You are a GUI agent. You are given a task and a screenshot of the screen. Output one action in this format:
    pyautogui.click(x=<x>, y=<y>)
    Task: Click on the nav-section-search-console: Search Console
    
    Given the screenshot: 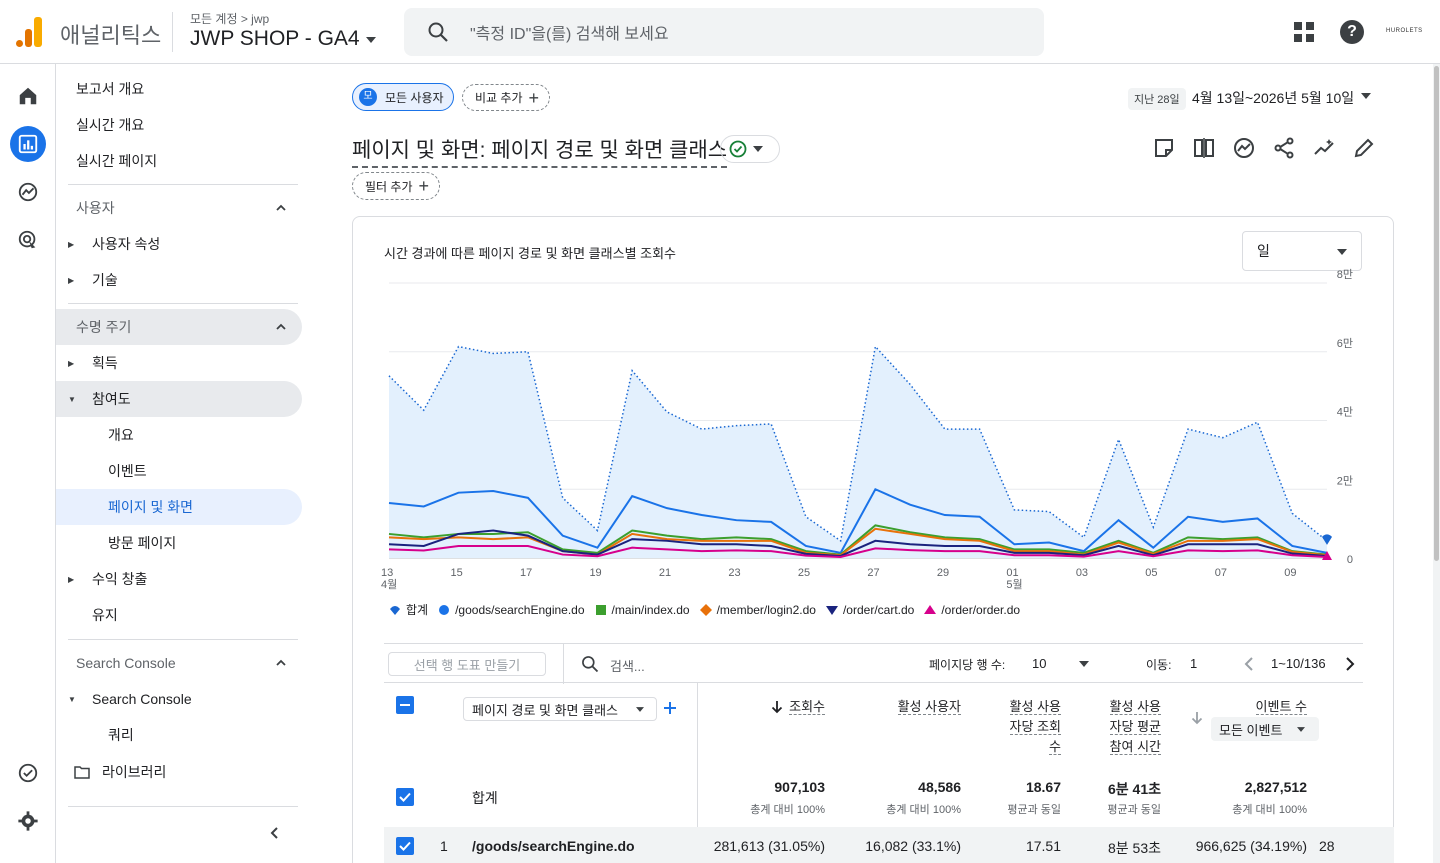 What is the action you would take?
    pyautogui.click(x=179, y=663)
    